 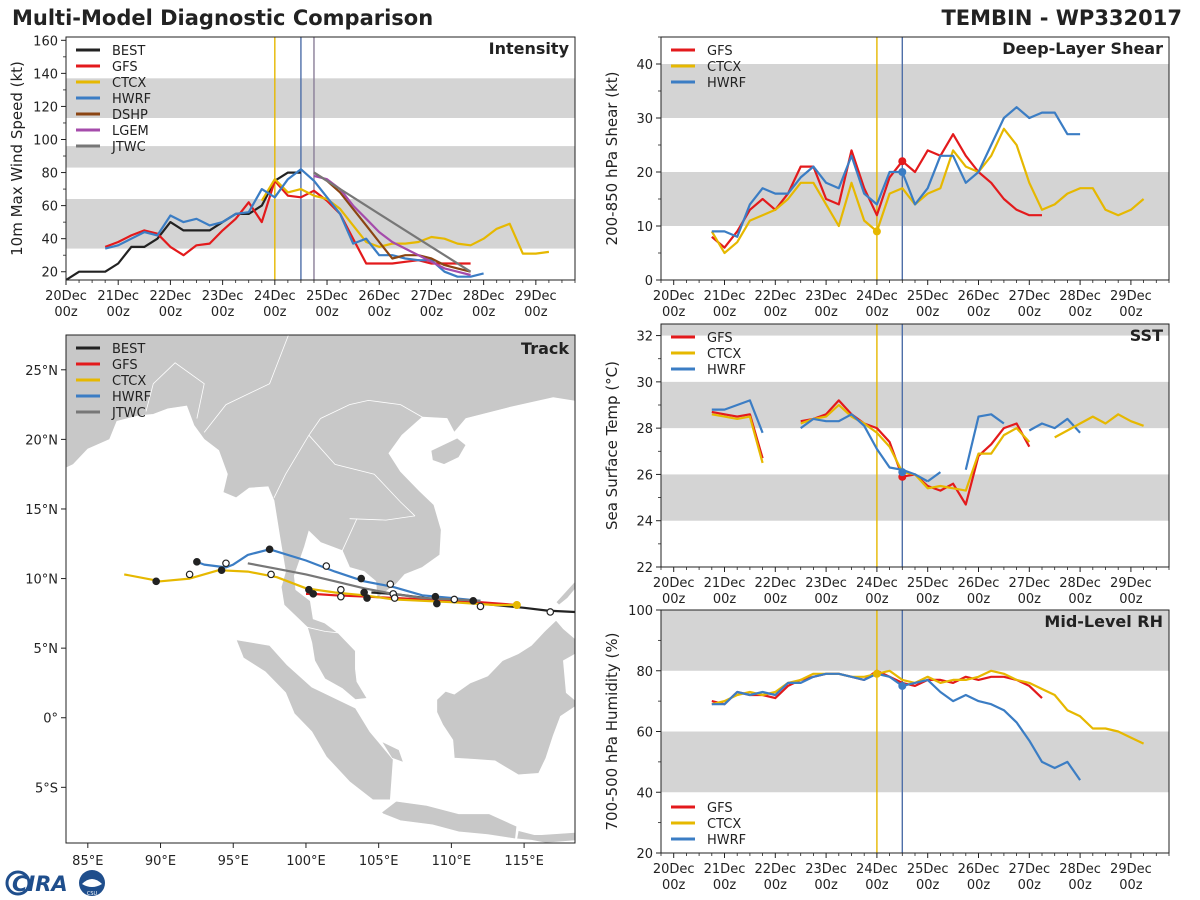 I want to click on storm-id-title: TEMBIN - WP332017, so click(x=1061, y=18).